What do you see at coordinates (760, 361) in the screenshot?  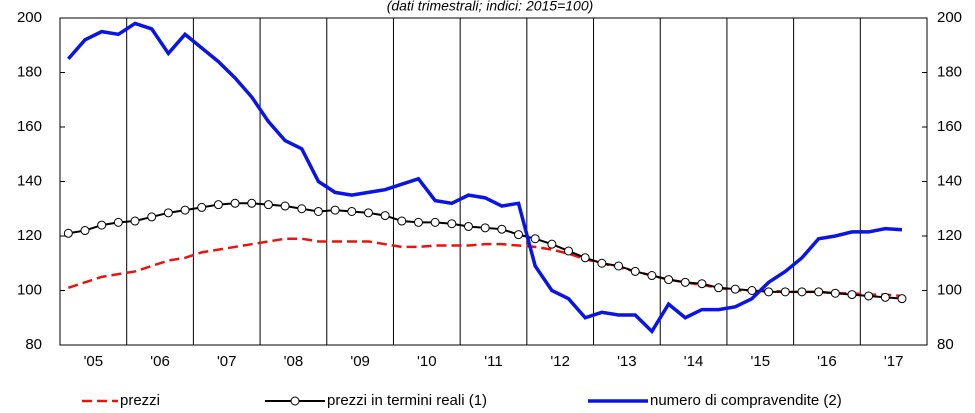 I see `x-tick-label: '15` at bounding box center [760, 361].